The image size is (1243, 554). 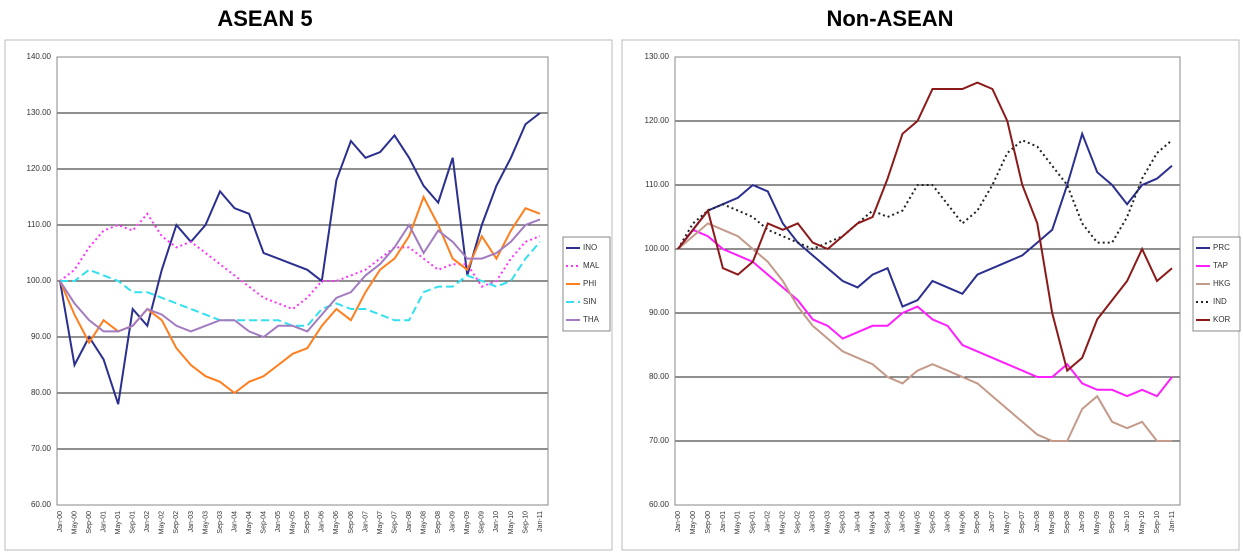 What do you see at coordinates (39, 168) in the screenshot?
I see `y-tick-label: 120.00` at bounding box center [39, 168].